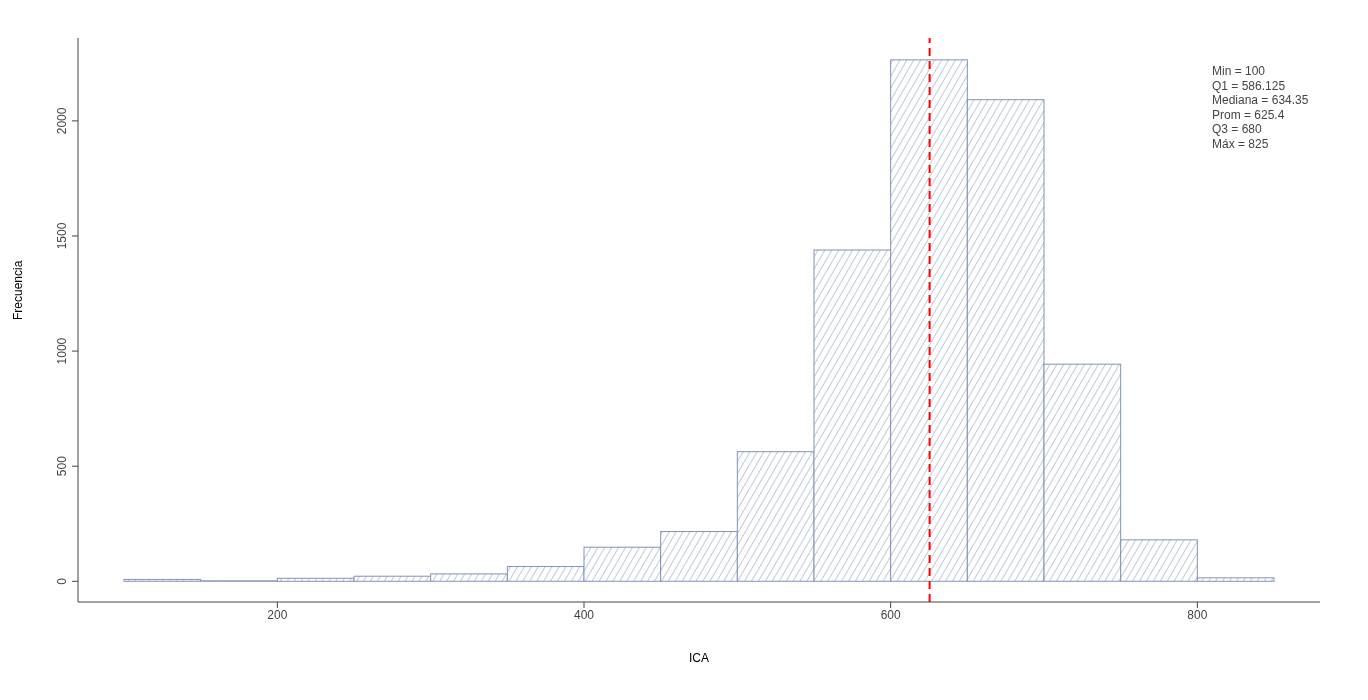 The image size is (1368, 700). What do you see at coordinates (62, 466) in the screenshot?
I see `y-tick-label: 500` at bounding box center [62, 466].